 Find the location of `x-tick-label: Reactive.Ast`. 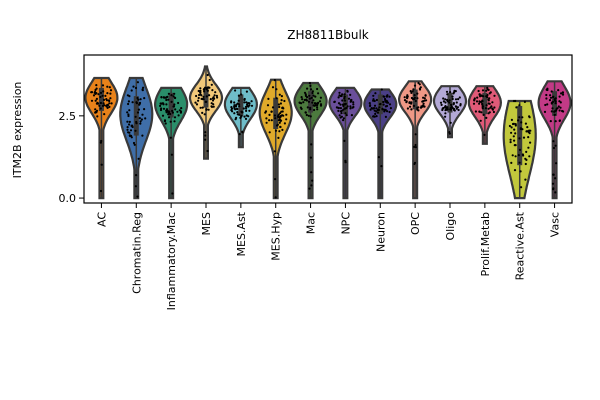

x-tick-label: Reactive.Ast is located at coordinates (520, 245).